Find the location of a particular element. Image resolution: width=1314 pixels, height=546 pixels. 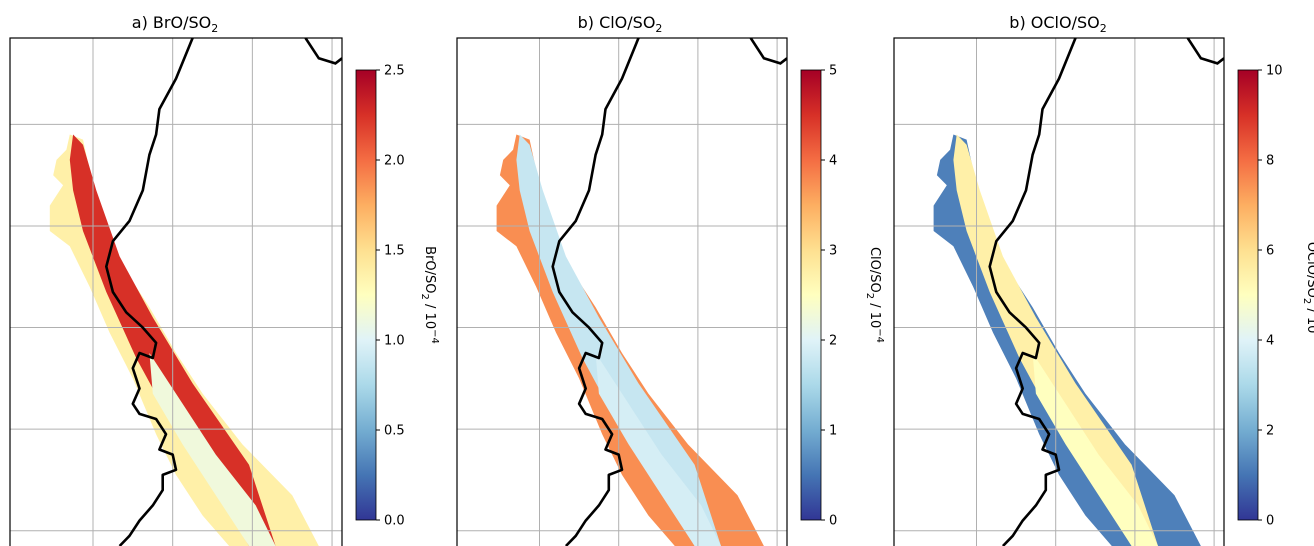

colorbar-tick-label: 5 is located at coordinates (833, 71).